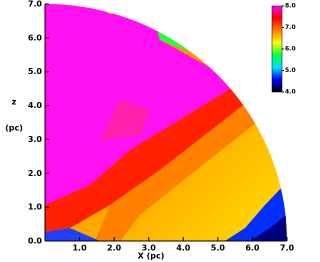 The image size is (320, 262). I want to click on x-tick-label: 2.0, so click(114, 248).